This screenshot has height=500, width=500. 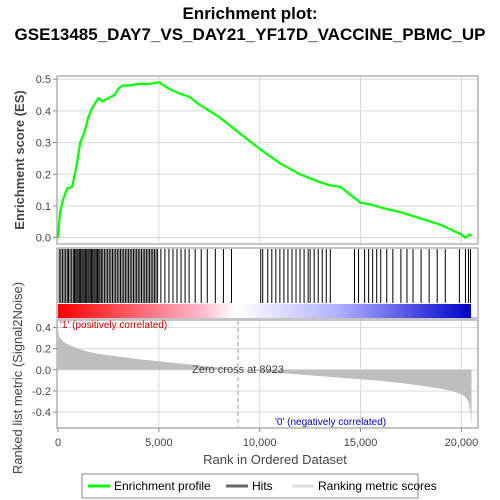 What do you see at coordinates (19, 159) in the screenshot?
I see `es-y-axis-label: Enrichment score (ES)` at bounding box center [19, 159].